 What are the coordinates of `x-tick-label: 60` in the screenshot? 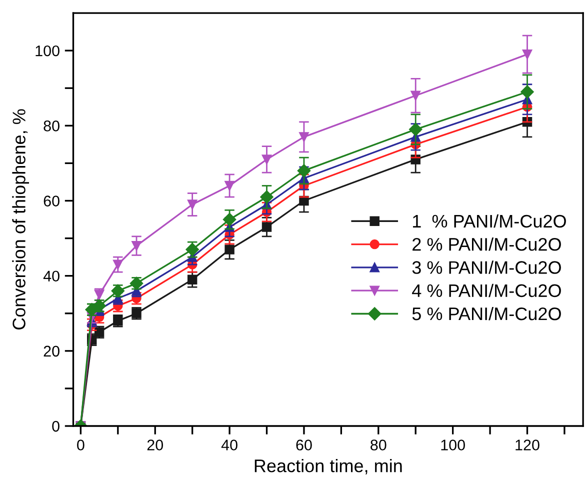 It's located at (304, 445).